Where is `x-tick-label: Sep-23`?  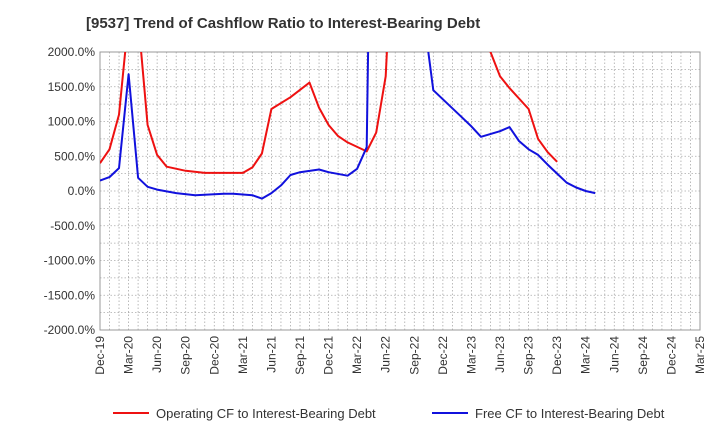 x-tick-label: Sep-23 is located at coordinates (529, 355).